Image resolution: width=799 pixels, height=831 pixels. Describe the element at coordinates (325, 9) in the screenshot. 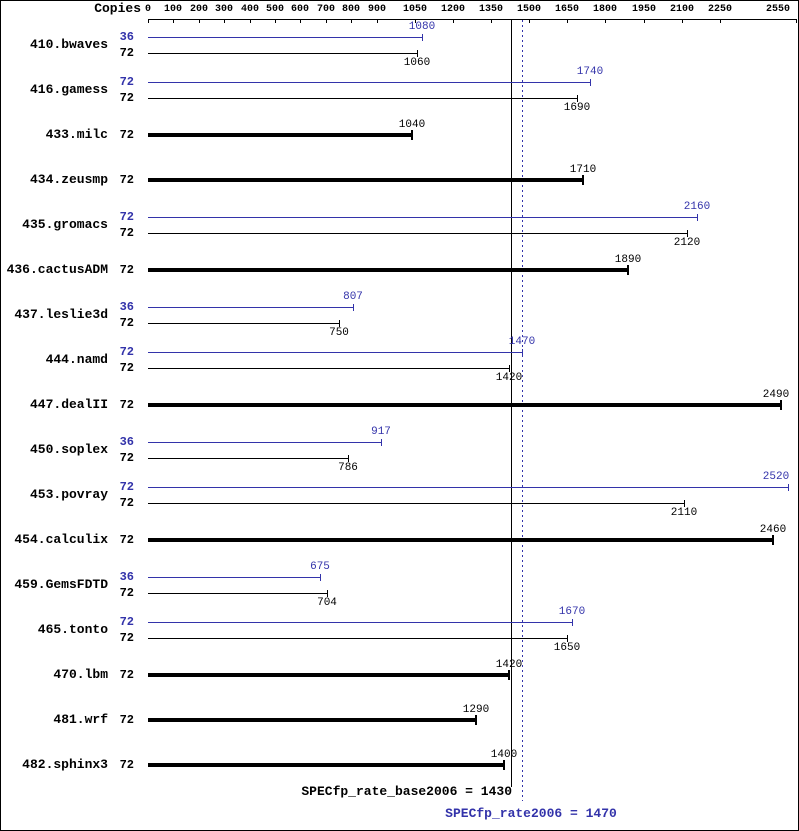

I see `axis-tick-label: 700` at that location.